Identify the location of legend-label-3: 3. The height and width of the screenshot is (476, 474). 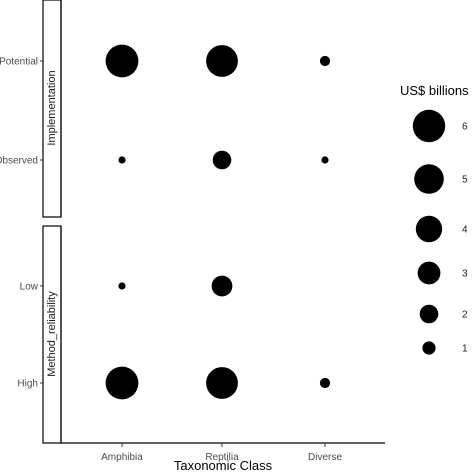
(465, 274).